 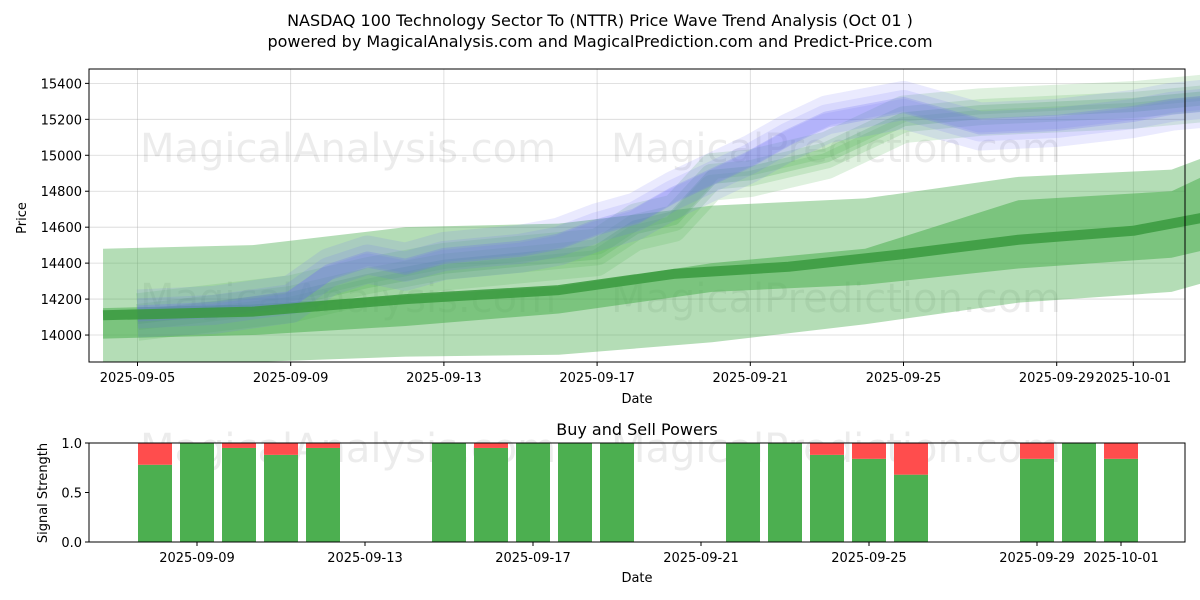 I want to click on price-x-tick-label: 2025-09-13, so click(x=444, y=378).